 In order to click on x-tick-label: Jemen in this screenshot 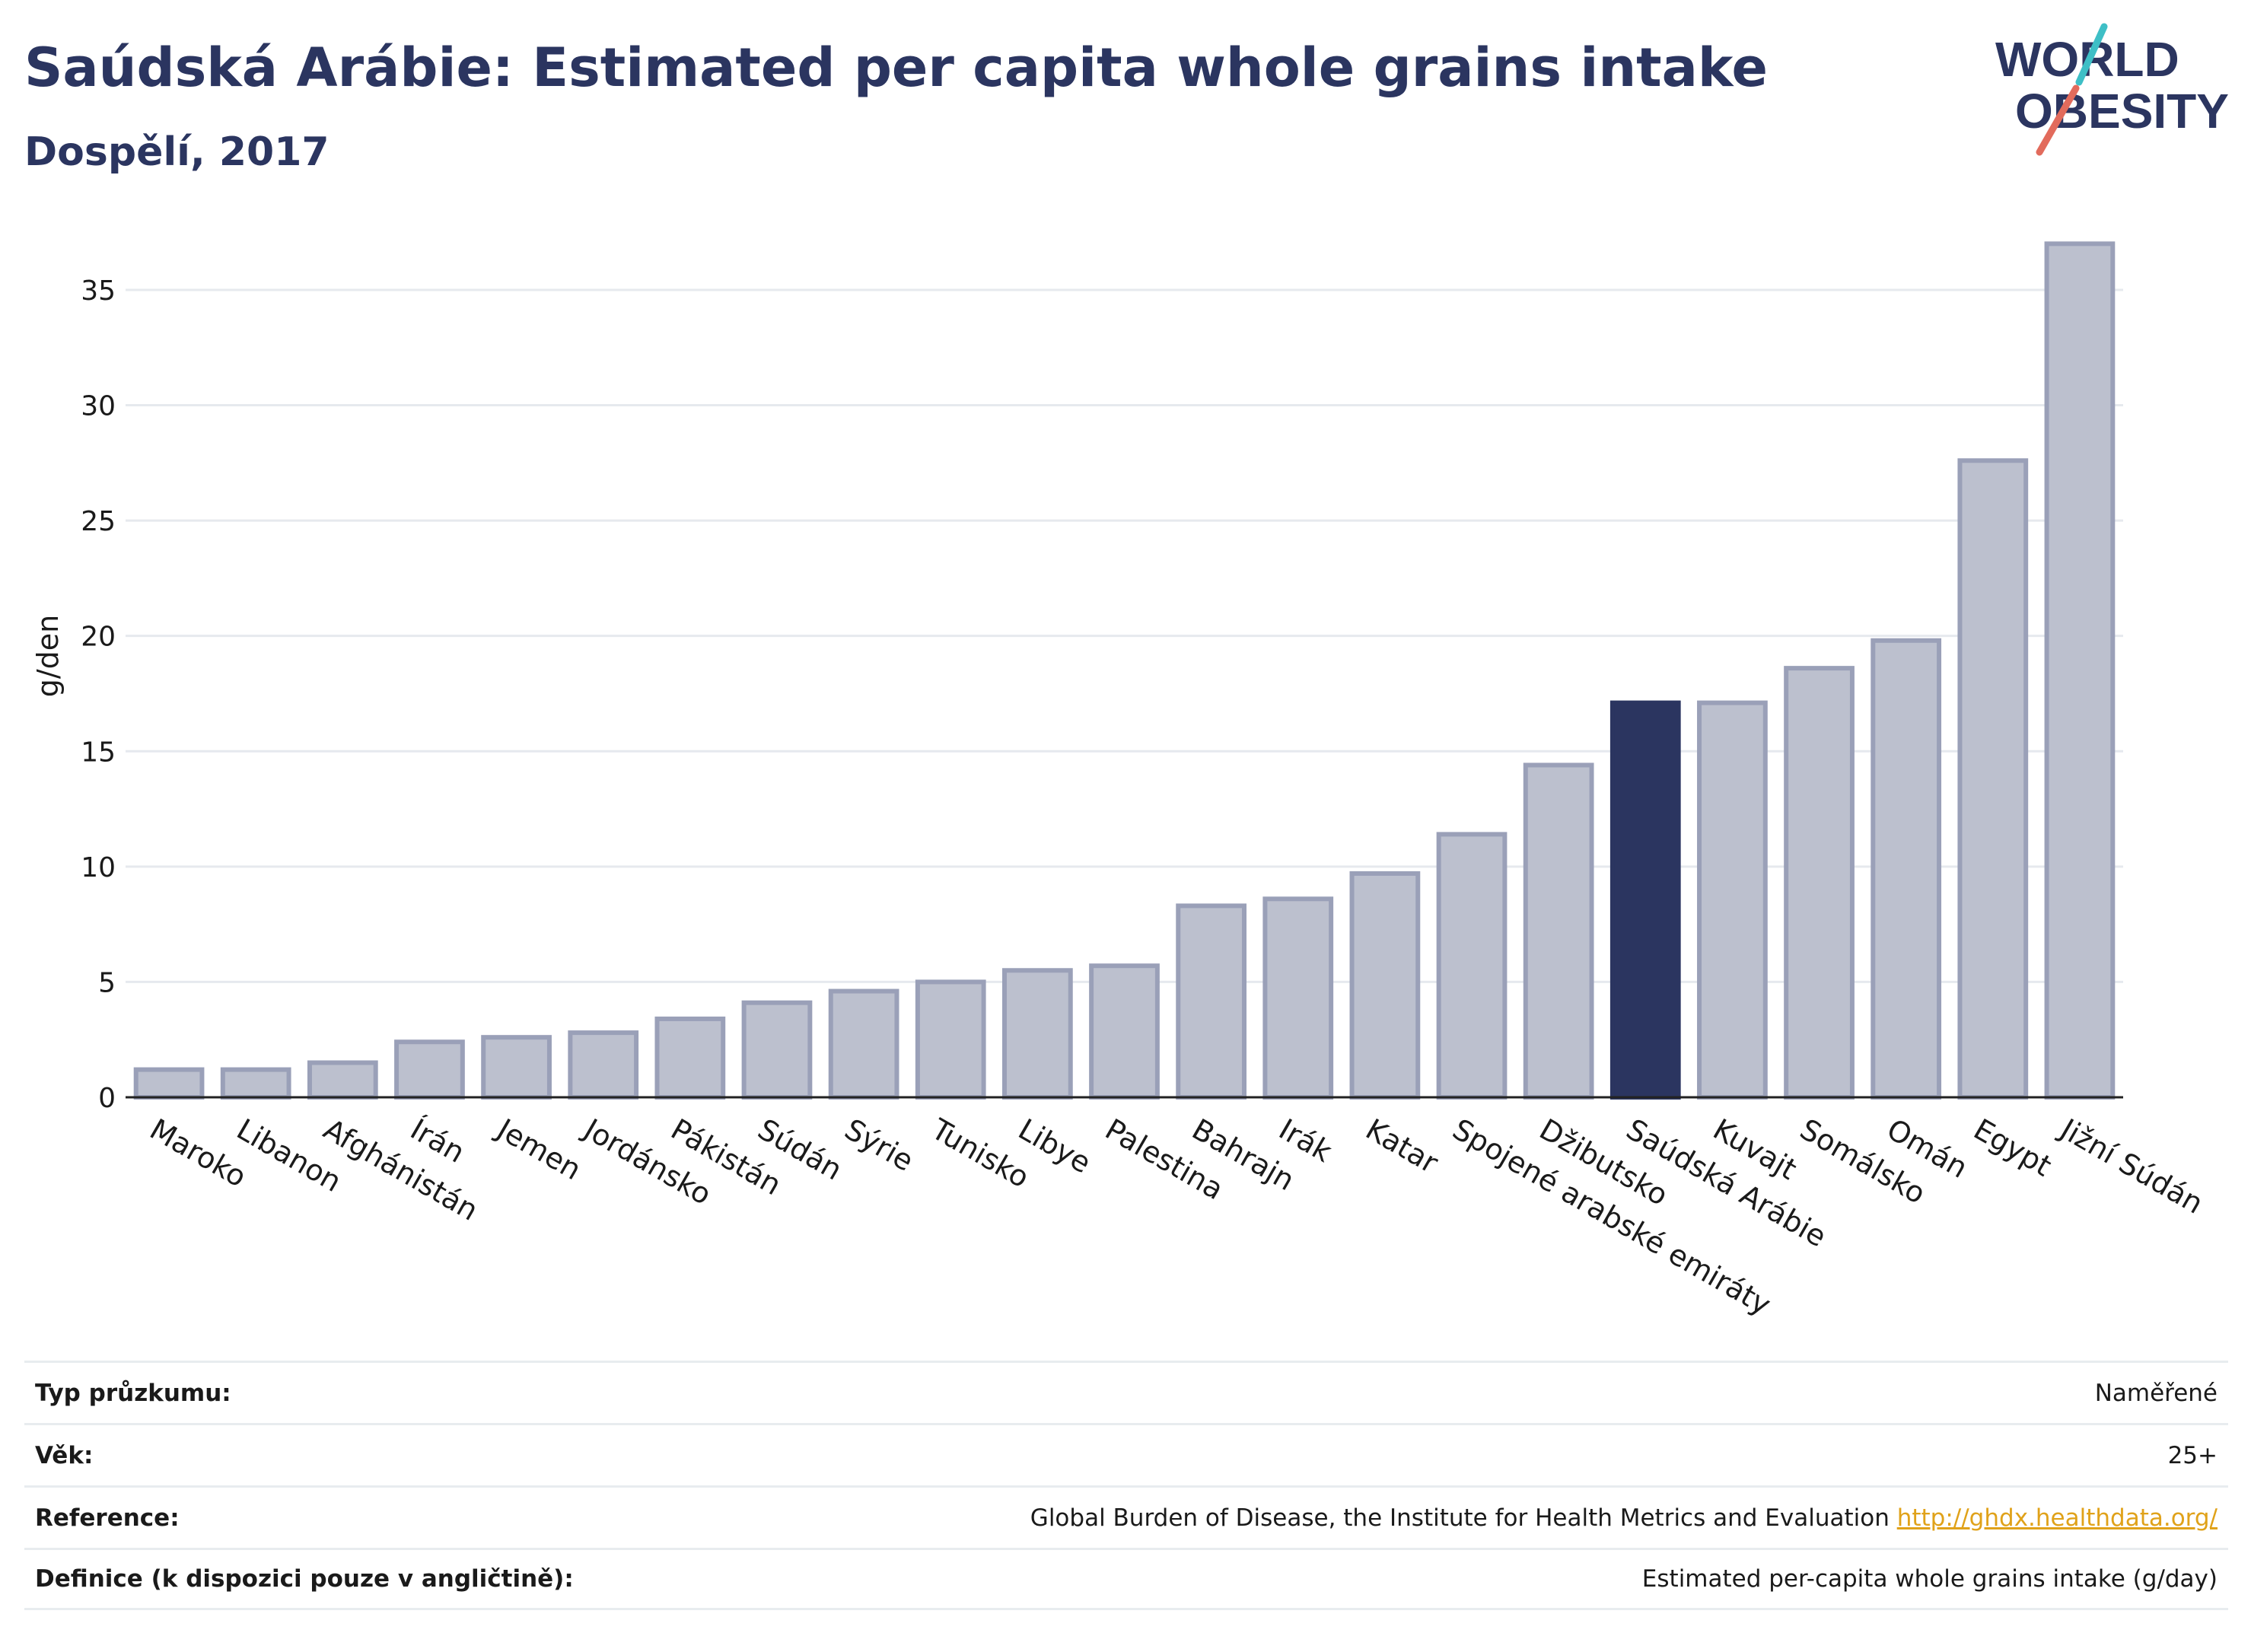, I will do `click(538, 1149)`.